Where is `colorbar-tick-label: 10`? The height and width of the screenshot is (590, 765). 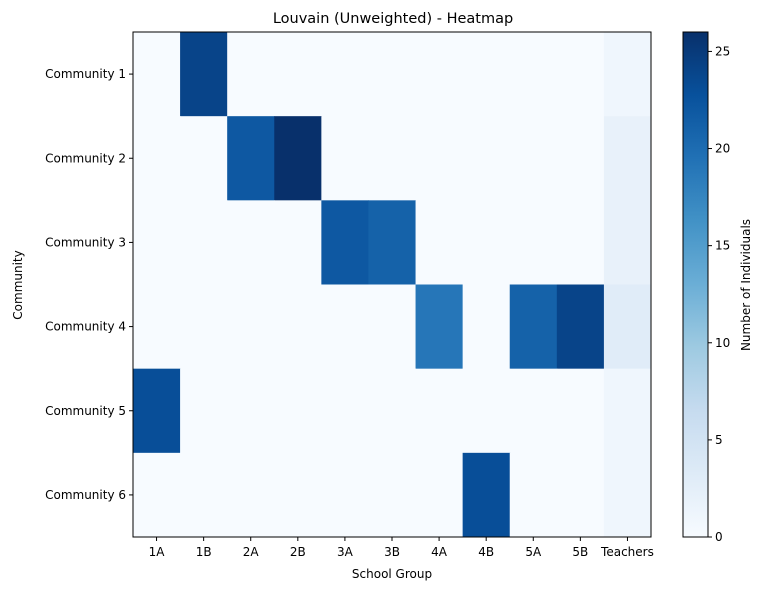
colorbar-tick-label: 10 is located at coordinates (722, 343).